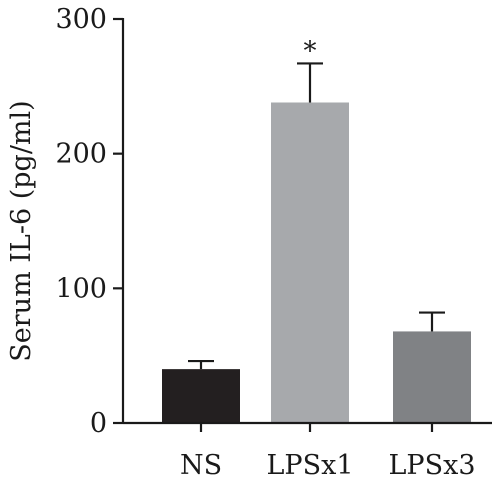 The height and width of the screenshot is (485, 494). Describe the element at coordinates (310, 82) in the screenshot. I see `error-bar-lpsx1` at that location.